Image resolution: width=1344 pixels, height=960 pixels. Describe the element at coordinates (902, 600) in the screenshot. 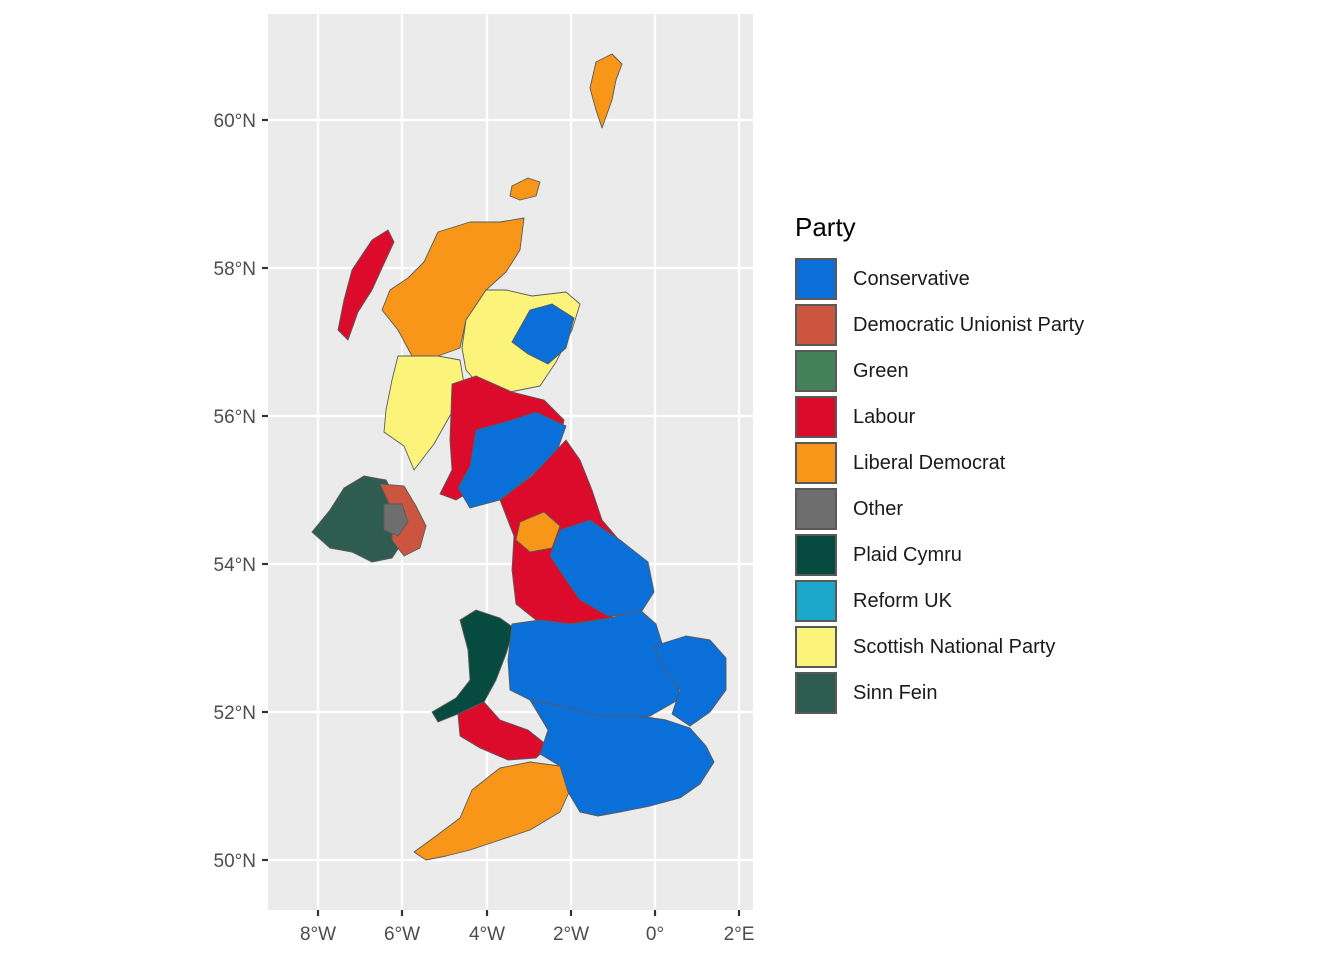

I see `legend-label: Reform UK` at that location.